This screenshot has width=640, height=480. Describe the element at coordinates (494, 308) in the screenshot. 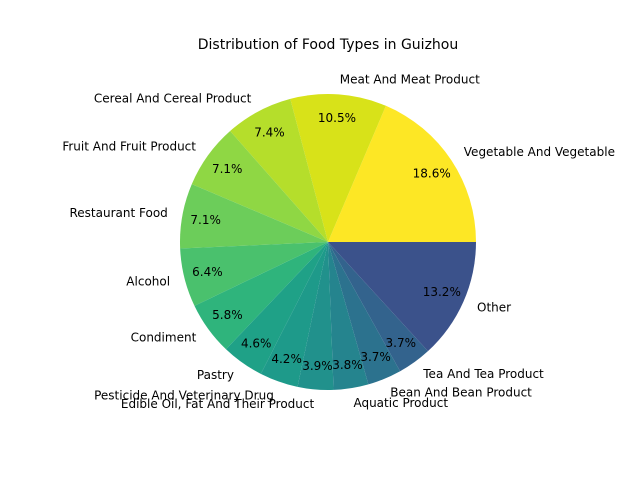

I see `slice-category-label: Other` at that location.